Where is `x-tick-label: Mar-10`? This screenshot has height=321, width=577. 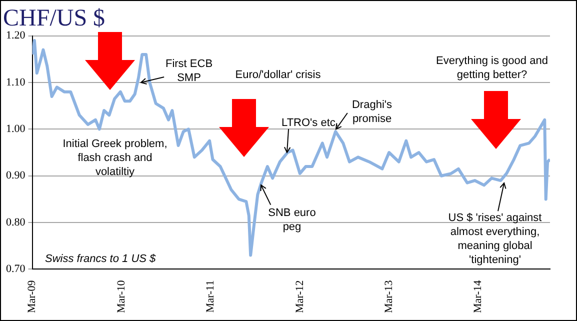
x-tick-label: Mar-10 is located at coordinates (121, 297).